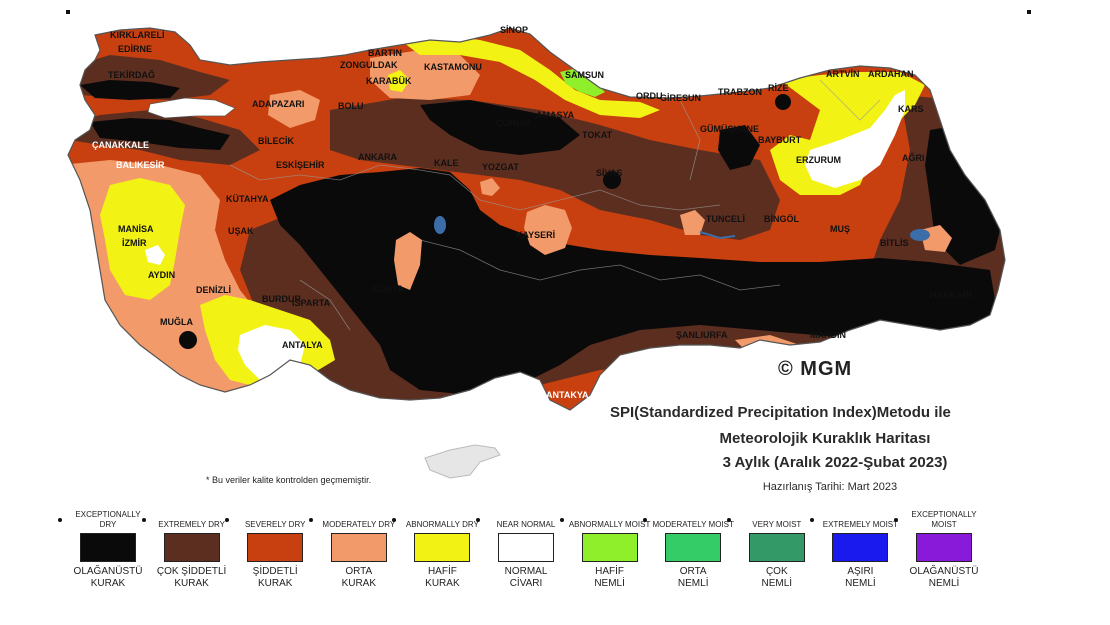 The height and width of the screenshot is (625, 1110). What do you see at coordinates (191, 108) in the screenshot?
I see `sea-of-marmara` at bounding box center [191, 108].